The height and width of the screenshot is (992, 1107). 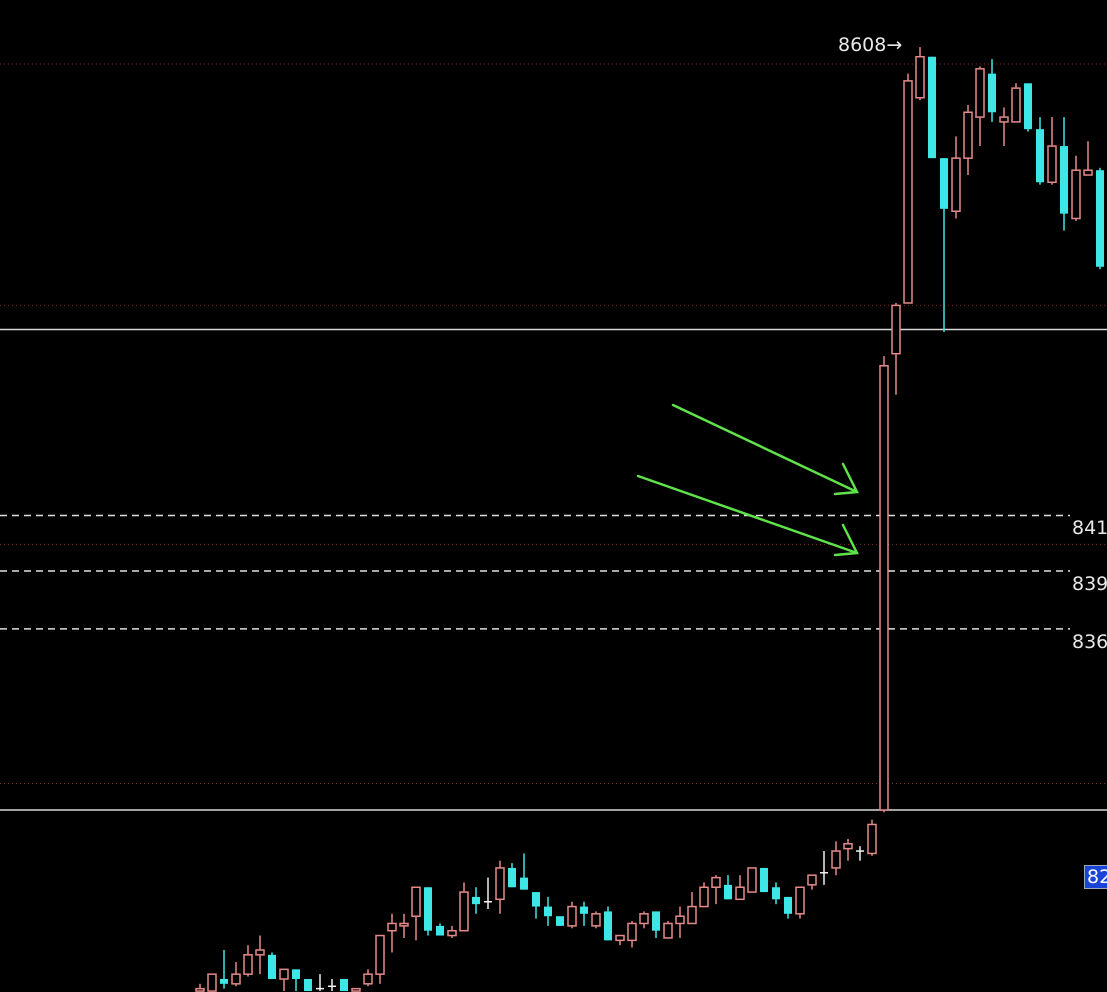 What do you see at coordinates (1089, 641) in the screenshot?
I see `right-axis-label: 836` at bounding box center [1089, 641].